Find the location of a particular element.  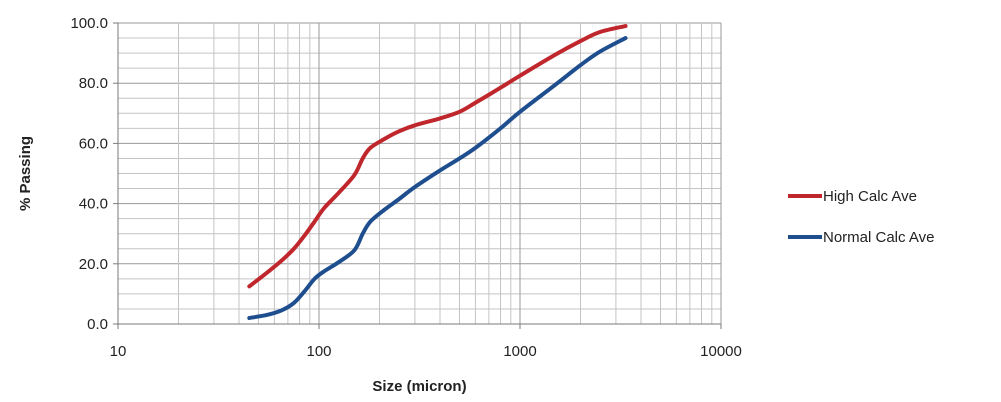

y-tick-label: 80.0 is located at coordinates (93, 83).